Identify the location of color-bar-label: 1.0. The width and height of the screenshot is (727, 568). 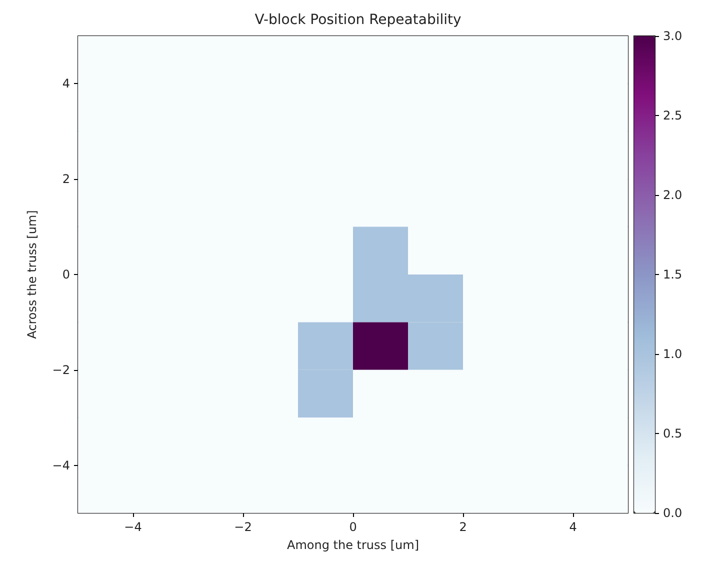
(672, 354).